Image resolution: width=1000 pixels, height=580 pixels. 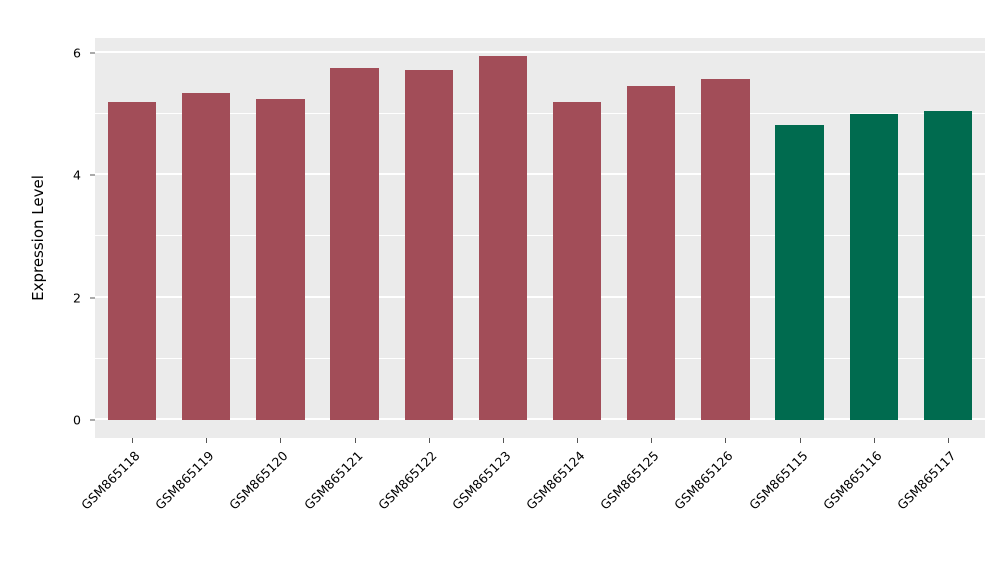 What do you see at coordinates (333, 480) in the screenshot?
I see `x-tick-label: GSM865121` at bounding box center [333, 480].